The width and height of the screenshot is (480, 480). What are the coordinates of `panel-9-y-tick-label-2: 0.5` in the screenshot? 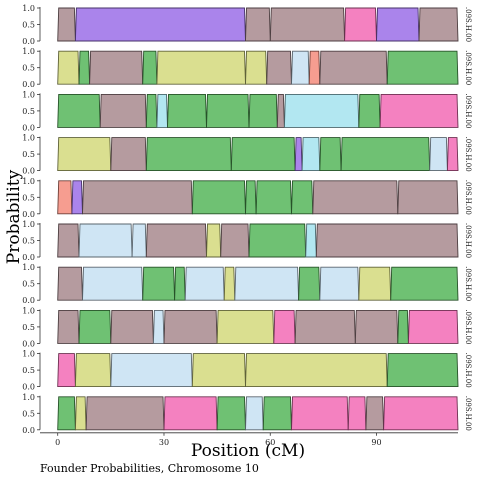 It's located at (28, 370).